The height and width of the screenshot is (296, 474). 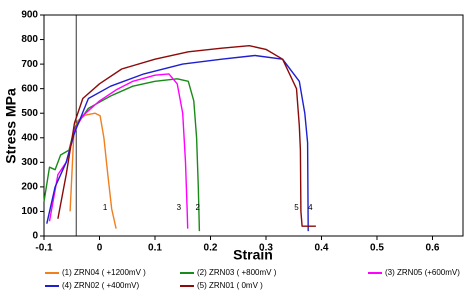 I want to click on y-tick-label: 600, so click(x=29, y=88).